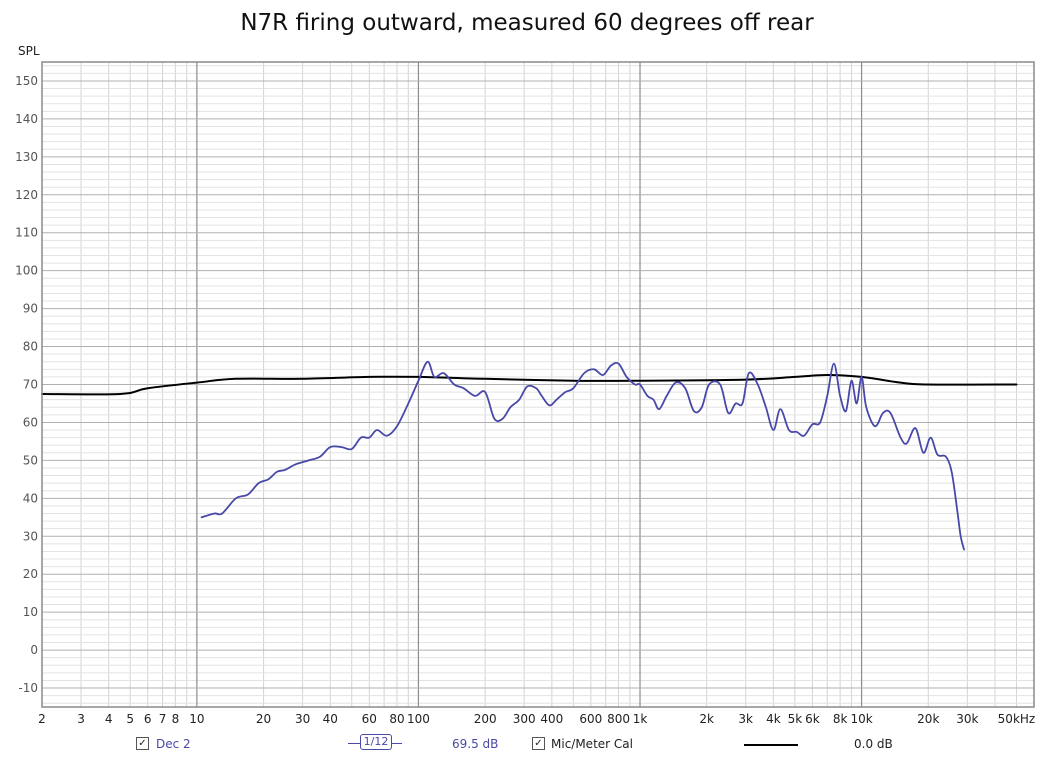 The height and width of the screenshot is (760, 1054). What do you see at coordinates (771, 745) in the screenshot?
I see `series2-legend-line` at bounding box center [771, 745].